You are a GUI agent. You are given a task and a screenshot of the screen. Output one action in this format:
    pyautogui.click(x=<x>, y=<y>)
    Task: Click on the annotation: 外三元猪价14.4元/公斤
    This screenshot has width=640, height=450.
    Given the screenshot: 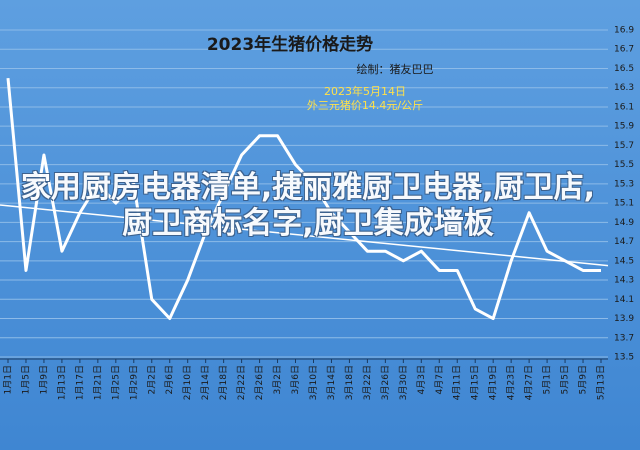 What is the action you would take?
    pyautogui.click(x=365, y=105)
    